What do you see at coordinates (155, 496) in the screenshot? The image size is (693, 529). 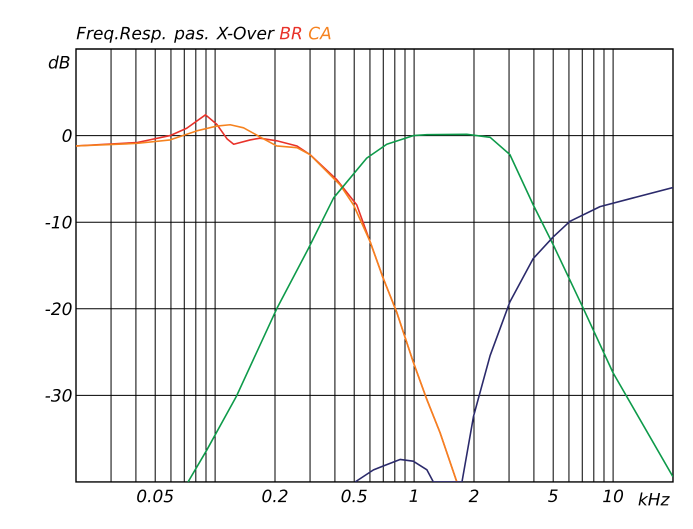 I see `x-tick-label: 0.05` at bounding box center [155, 496].